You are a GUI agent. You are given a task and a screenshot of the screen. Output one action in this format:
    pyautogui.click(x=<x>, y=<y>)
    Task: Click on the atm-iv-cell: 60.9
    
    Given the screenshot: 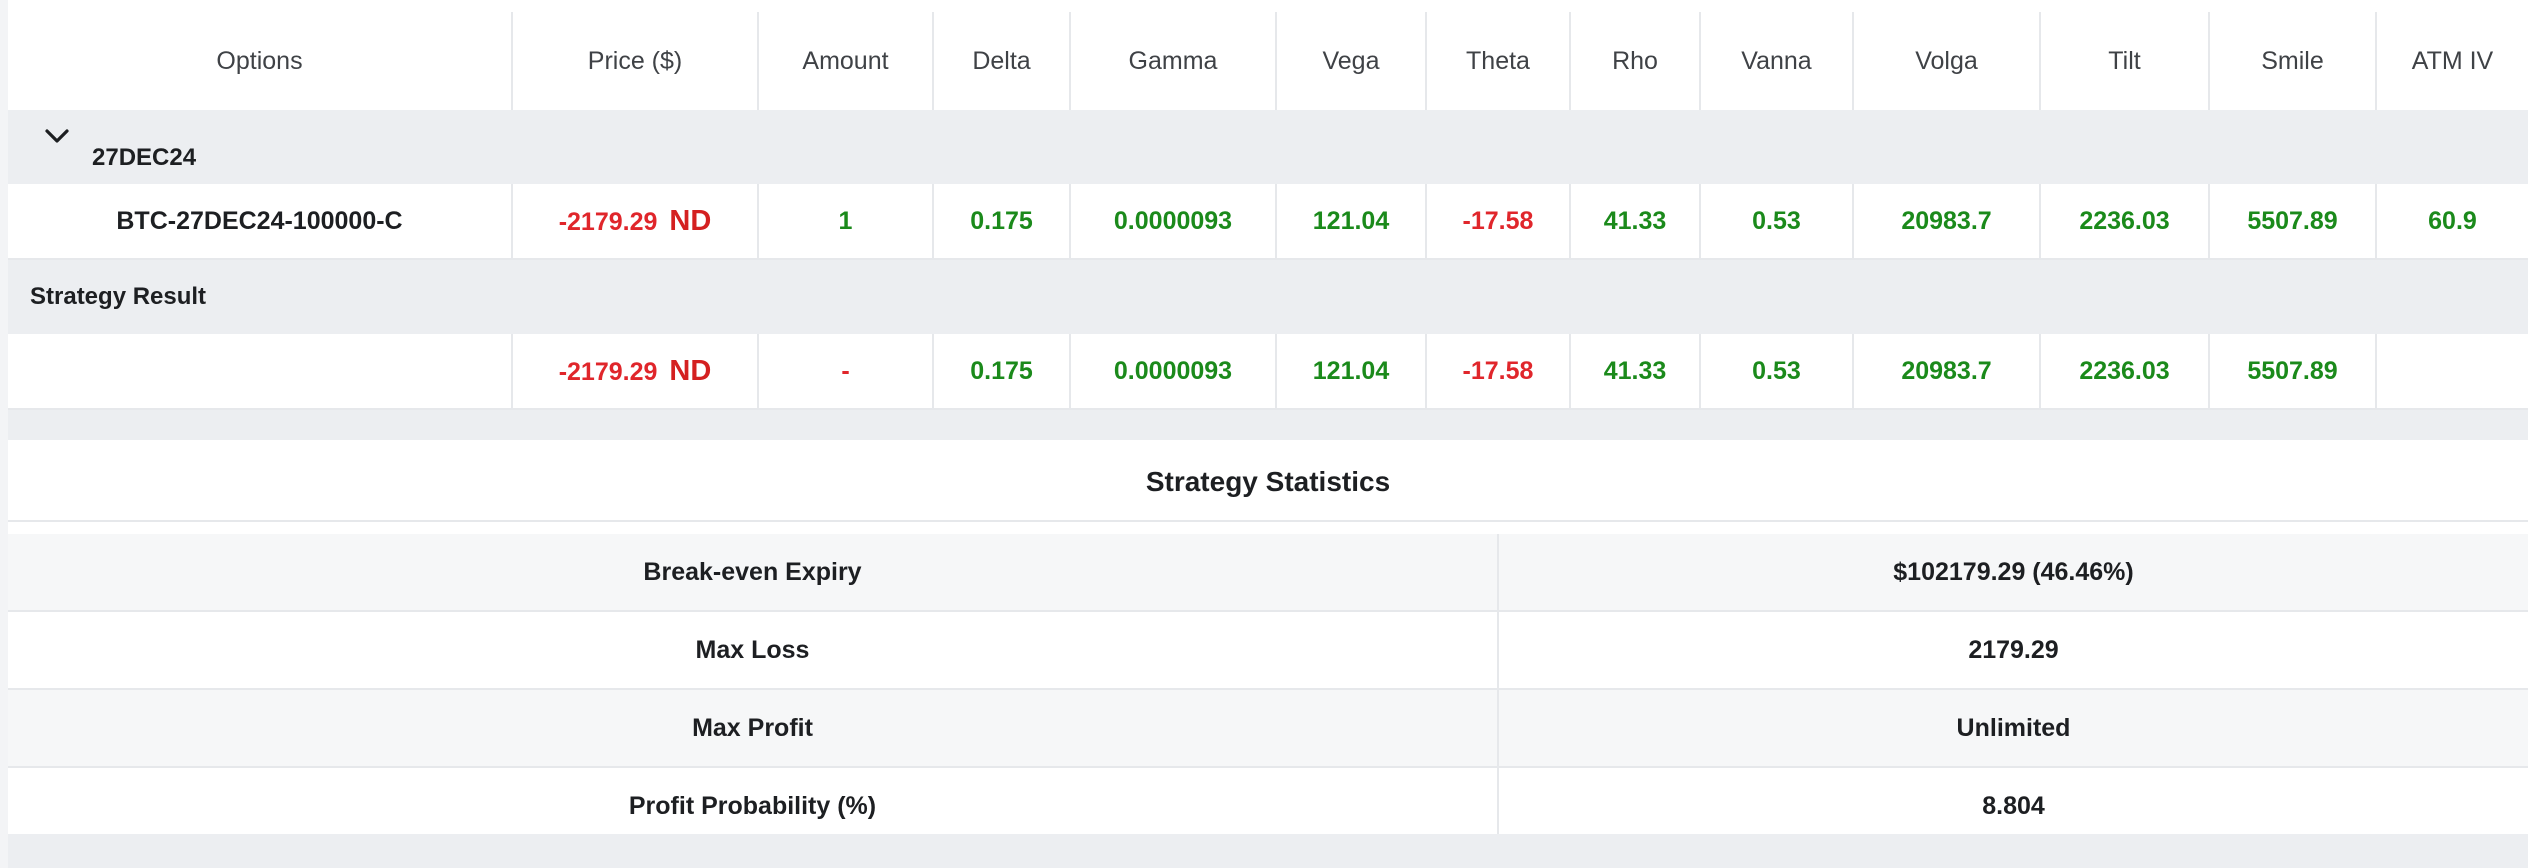 What is the action you would take?
    pyautogui.click(x=2452, y=222)
    